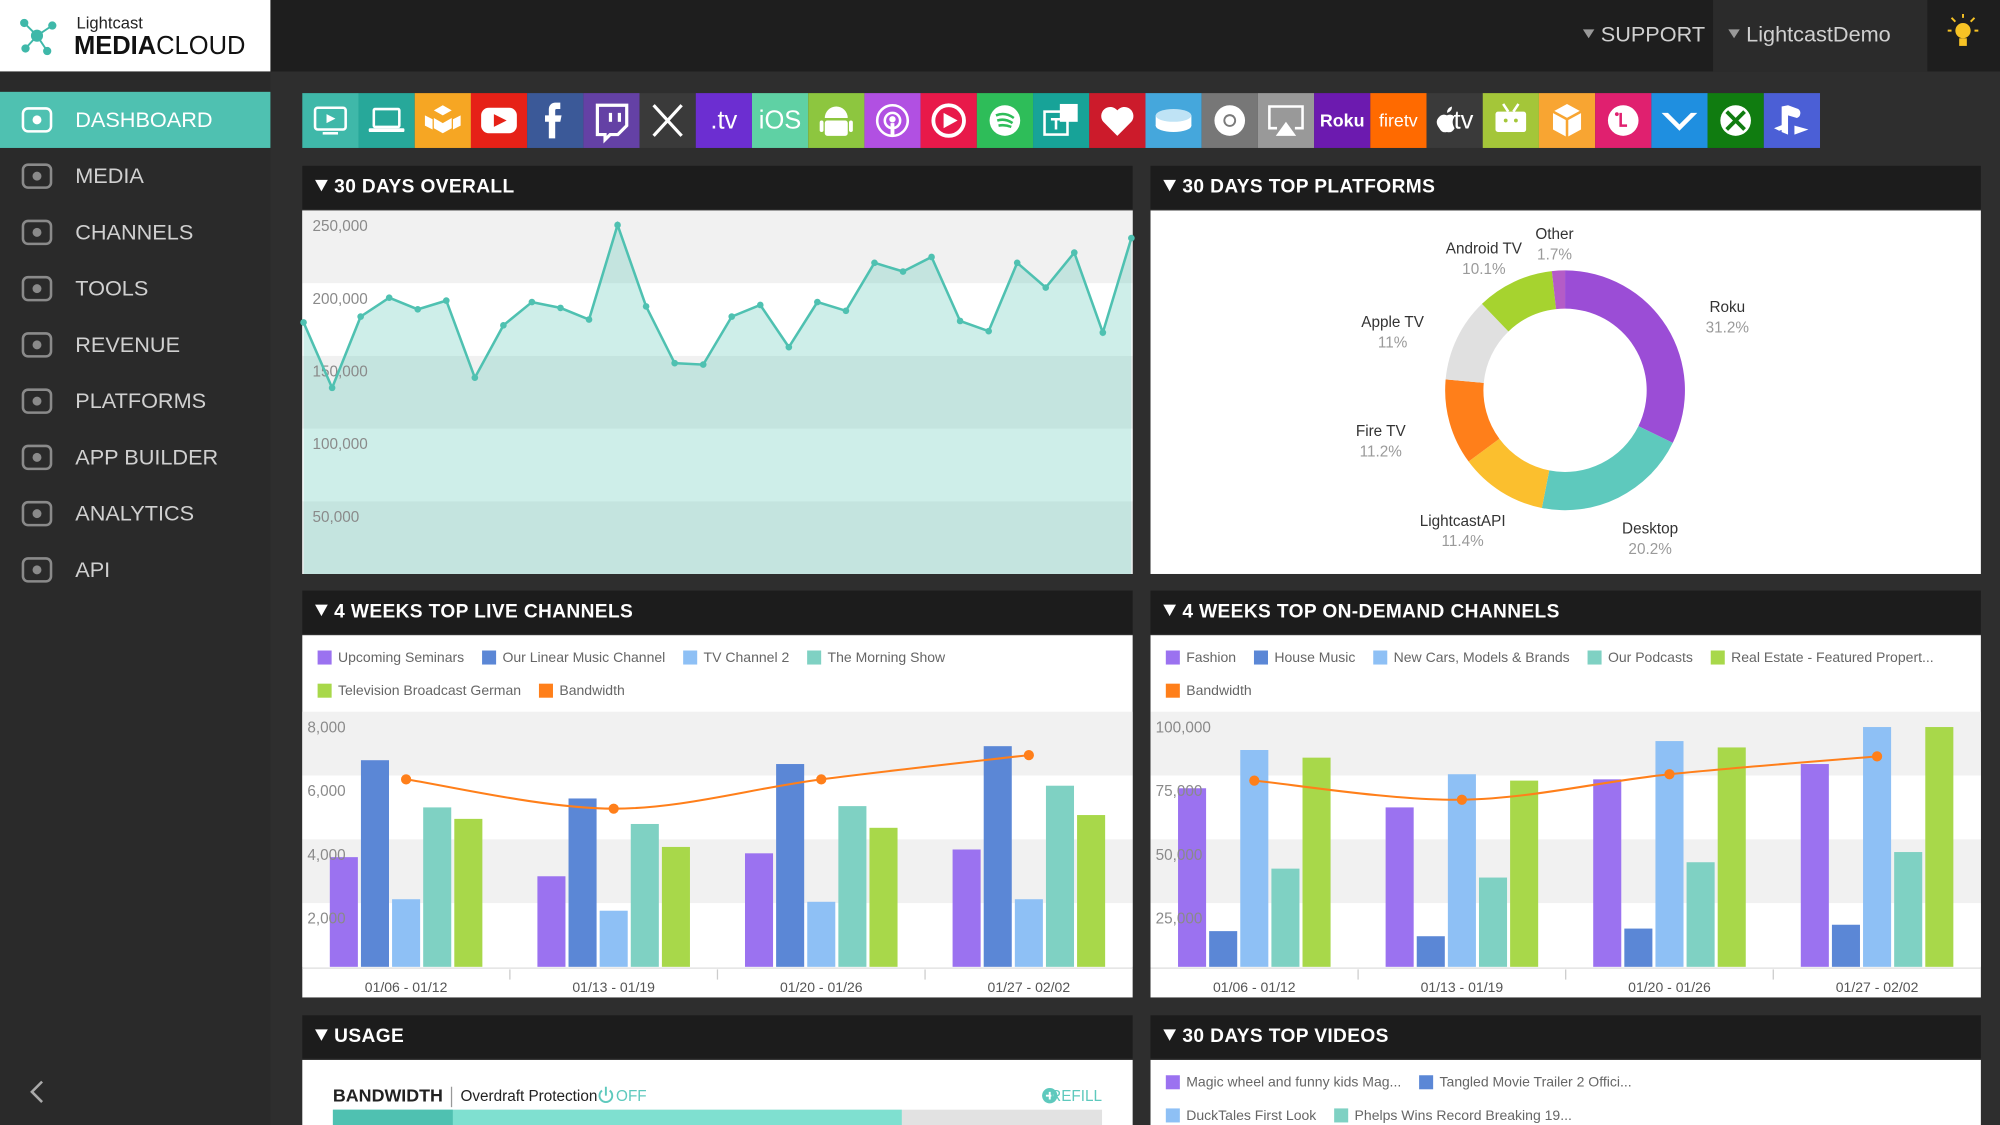 This screenshot has width=2000, height=1125. I want to click on nav-item: CHANNELS, so click(107, 232).